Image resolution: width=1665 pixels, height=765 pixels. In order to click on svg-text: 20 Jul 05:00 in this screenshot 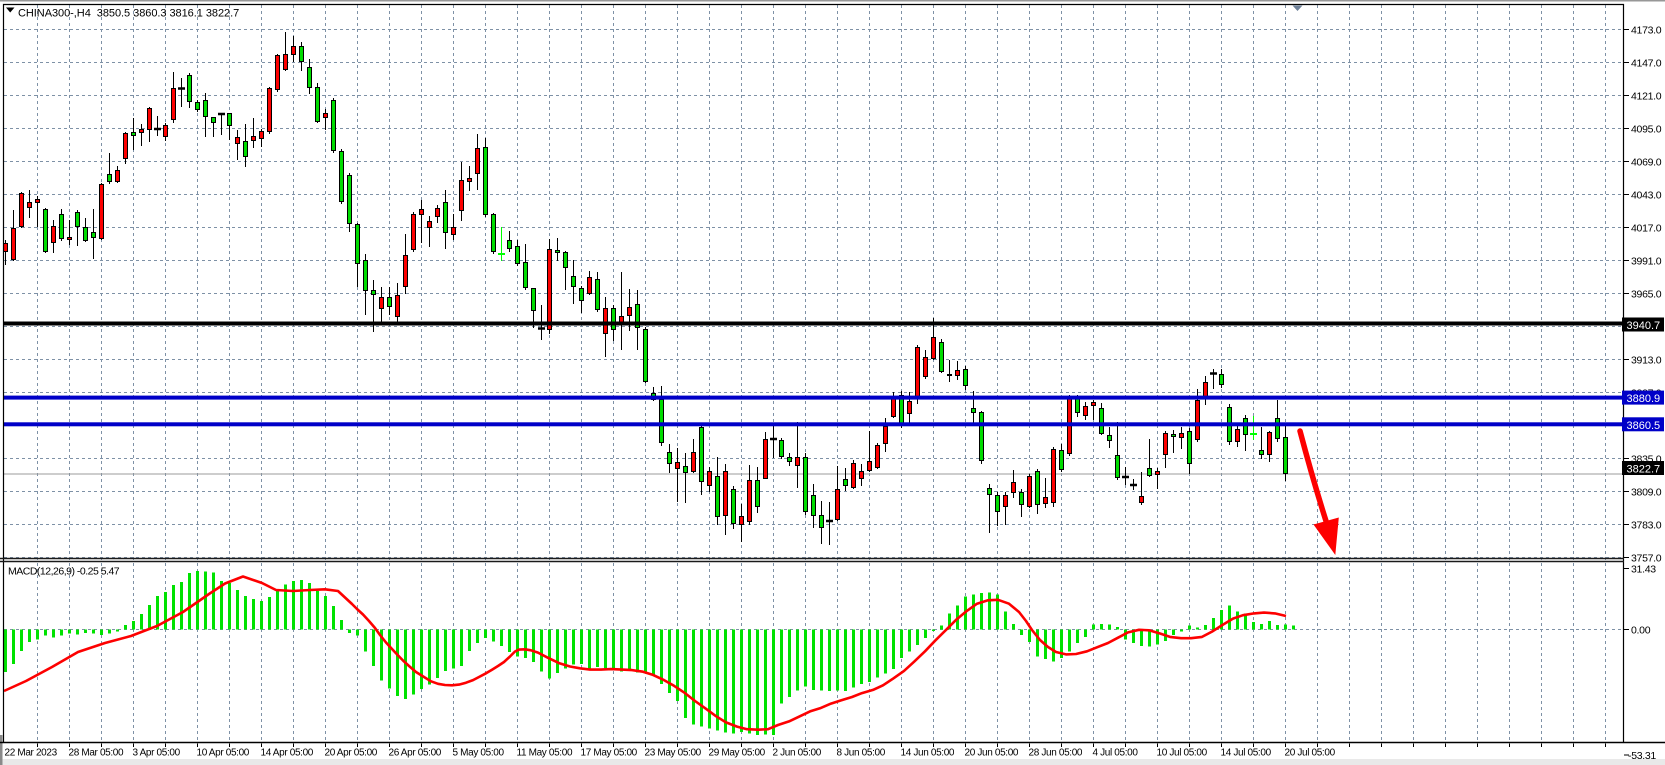, I will do `click(1310, 753)`.